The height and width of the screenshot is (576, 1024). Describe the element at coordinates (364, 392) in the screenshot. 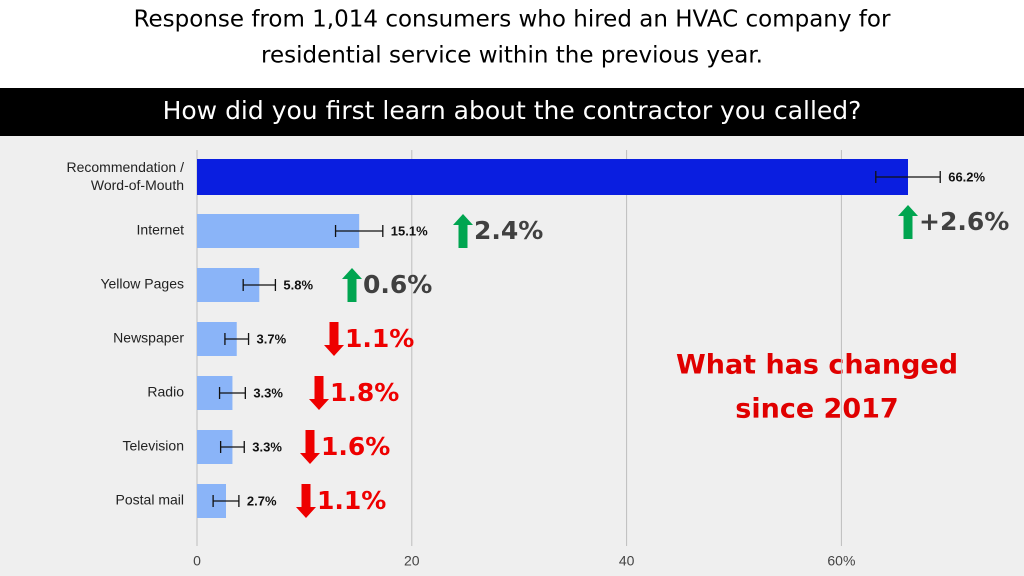

I see `change-label: 1.8%` at that location.